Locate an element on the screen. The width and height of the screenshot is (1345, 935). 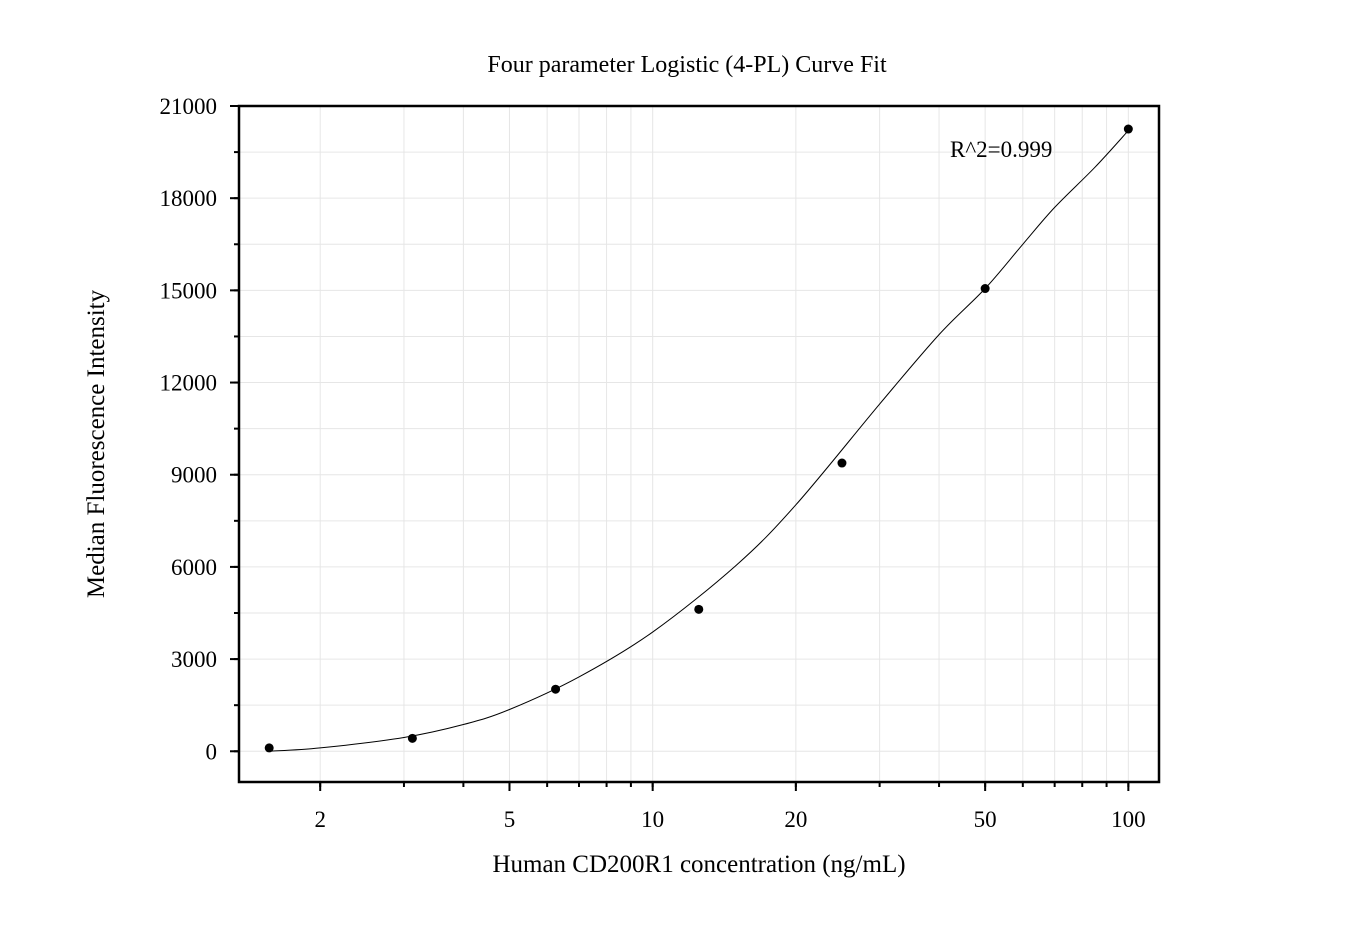
y-tick-label: 6000 is located at coordinates (194, 567).